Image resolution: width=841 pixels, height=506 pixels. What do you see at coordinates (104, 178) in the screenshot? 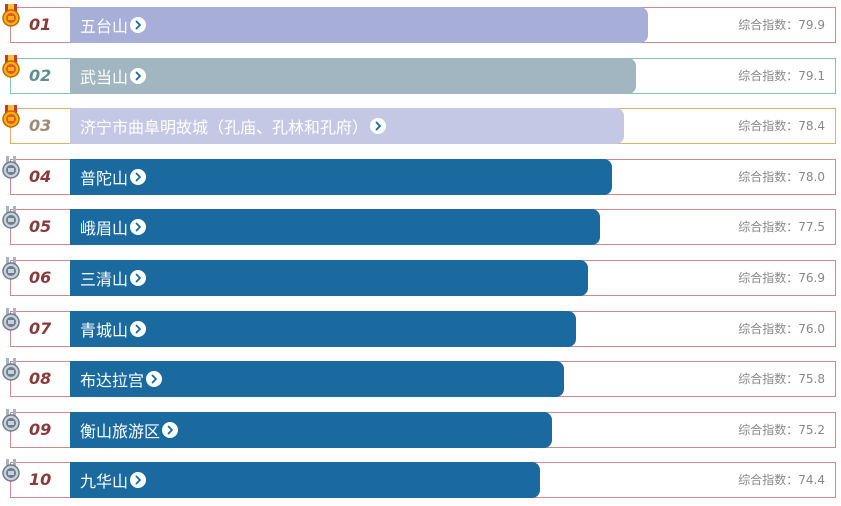
I see `attraction-name: 普陀山` at bounding box center [104, 178].